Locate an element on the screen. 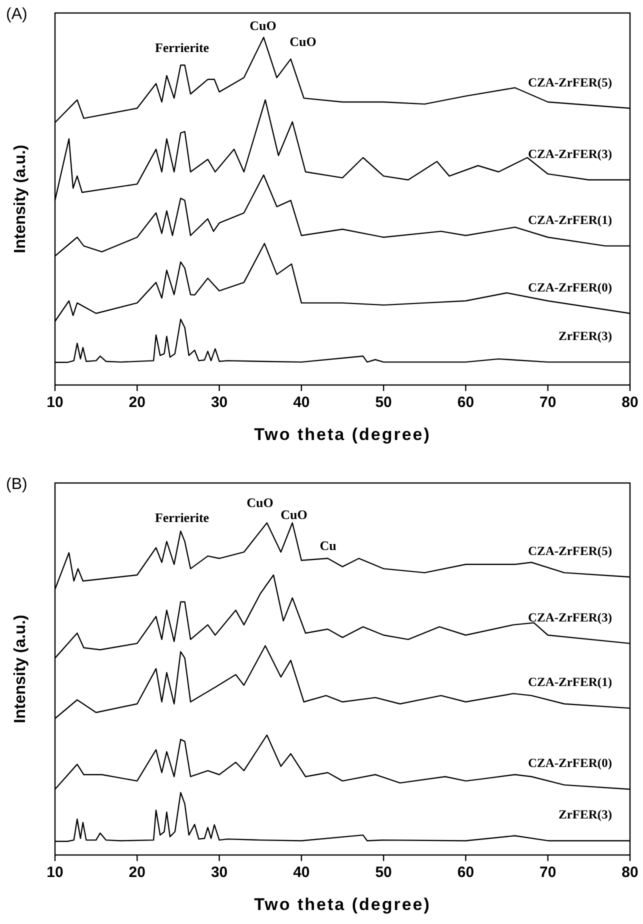 This screenshot has width=643, height=924. annotation: Cu is located at coordinates (328, 545).